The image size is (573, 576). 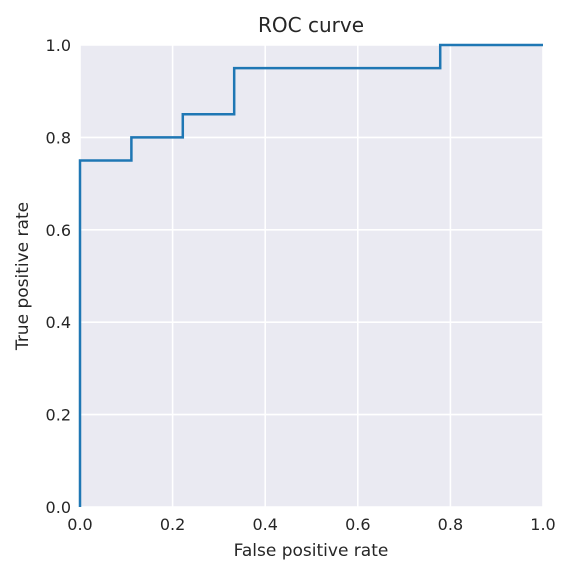 I want to click on y-tick-label: 0.6, so click(x=58, y=230).